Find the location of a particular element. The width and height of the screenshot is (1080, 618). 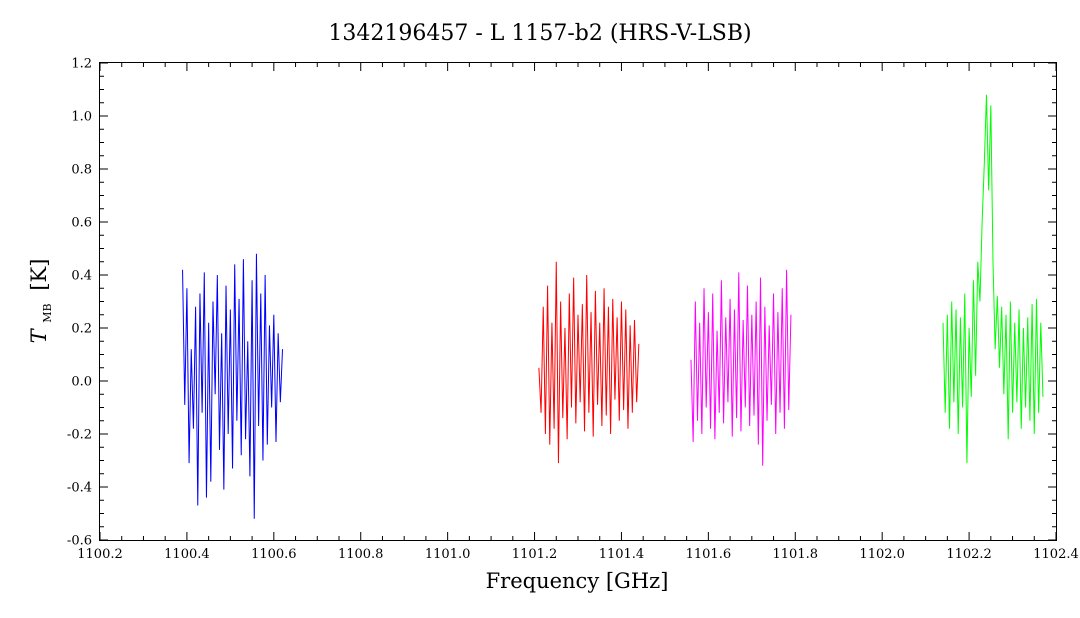

x-tick-label: 1100.4 is located at coordinates (187, 554).